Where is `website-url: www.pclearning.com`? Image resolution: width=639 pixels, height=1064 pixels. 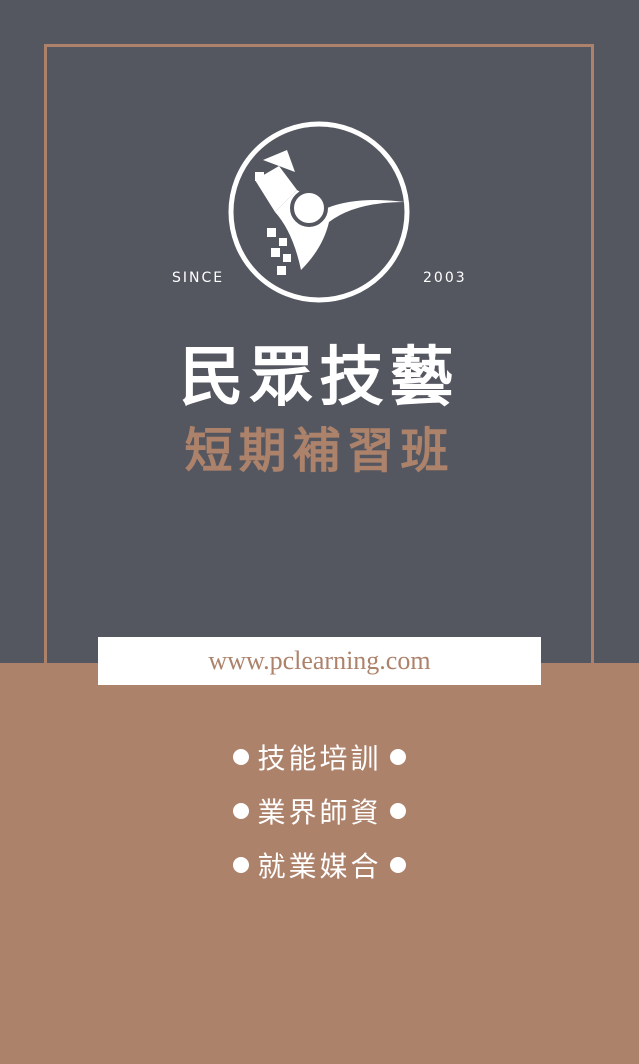 website-url: www.pclearning.com is located at coordinates (319, 660).